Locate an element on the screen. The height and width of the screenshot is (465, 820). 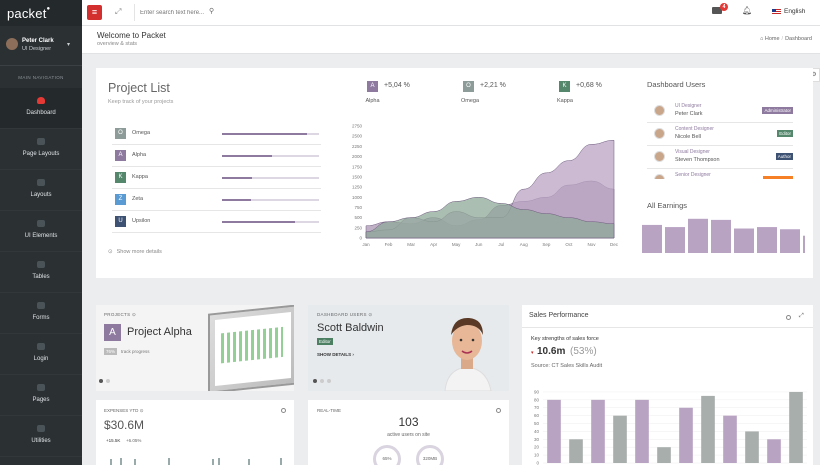
stat-alpha: A +5,04 % Alpha is located at coordinates (411, 96).